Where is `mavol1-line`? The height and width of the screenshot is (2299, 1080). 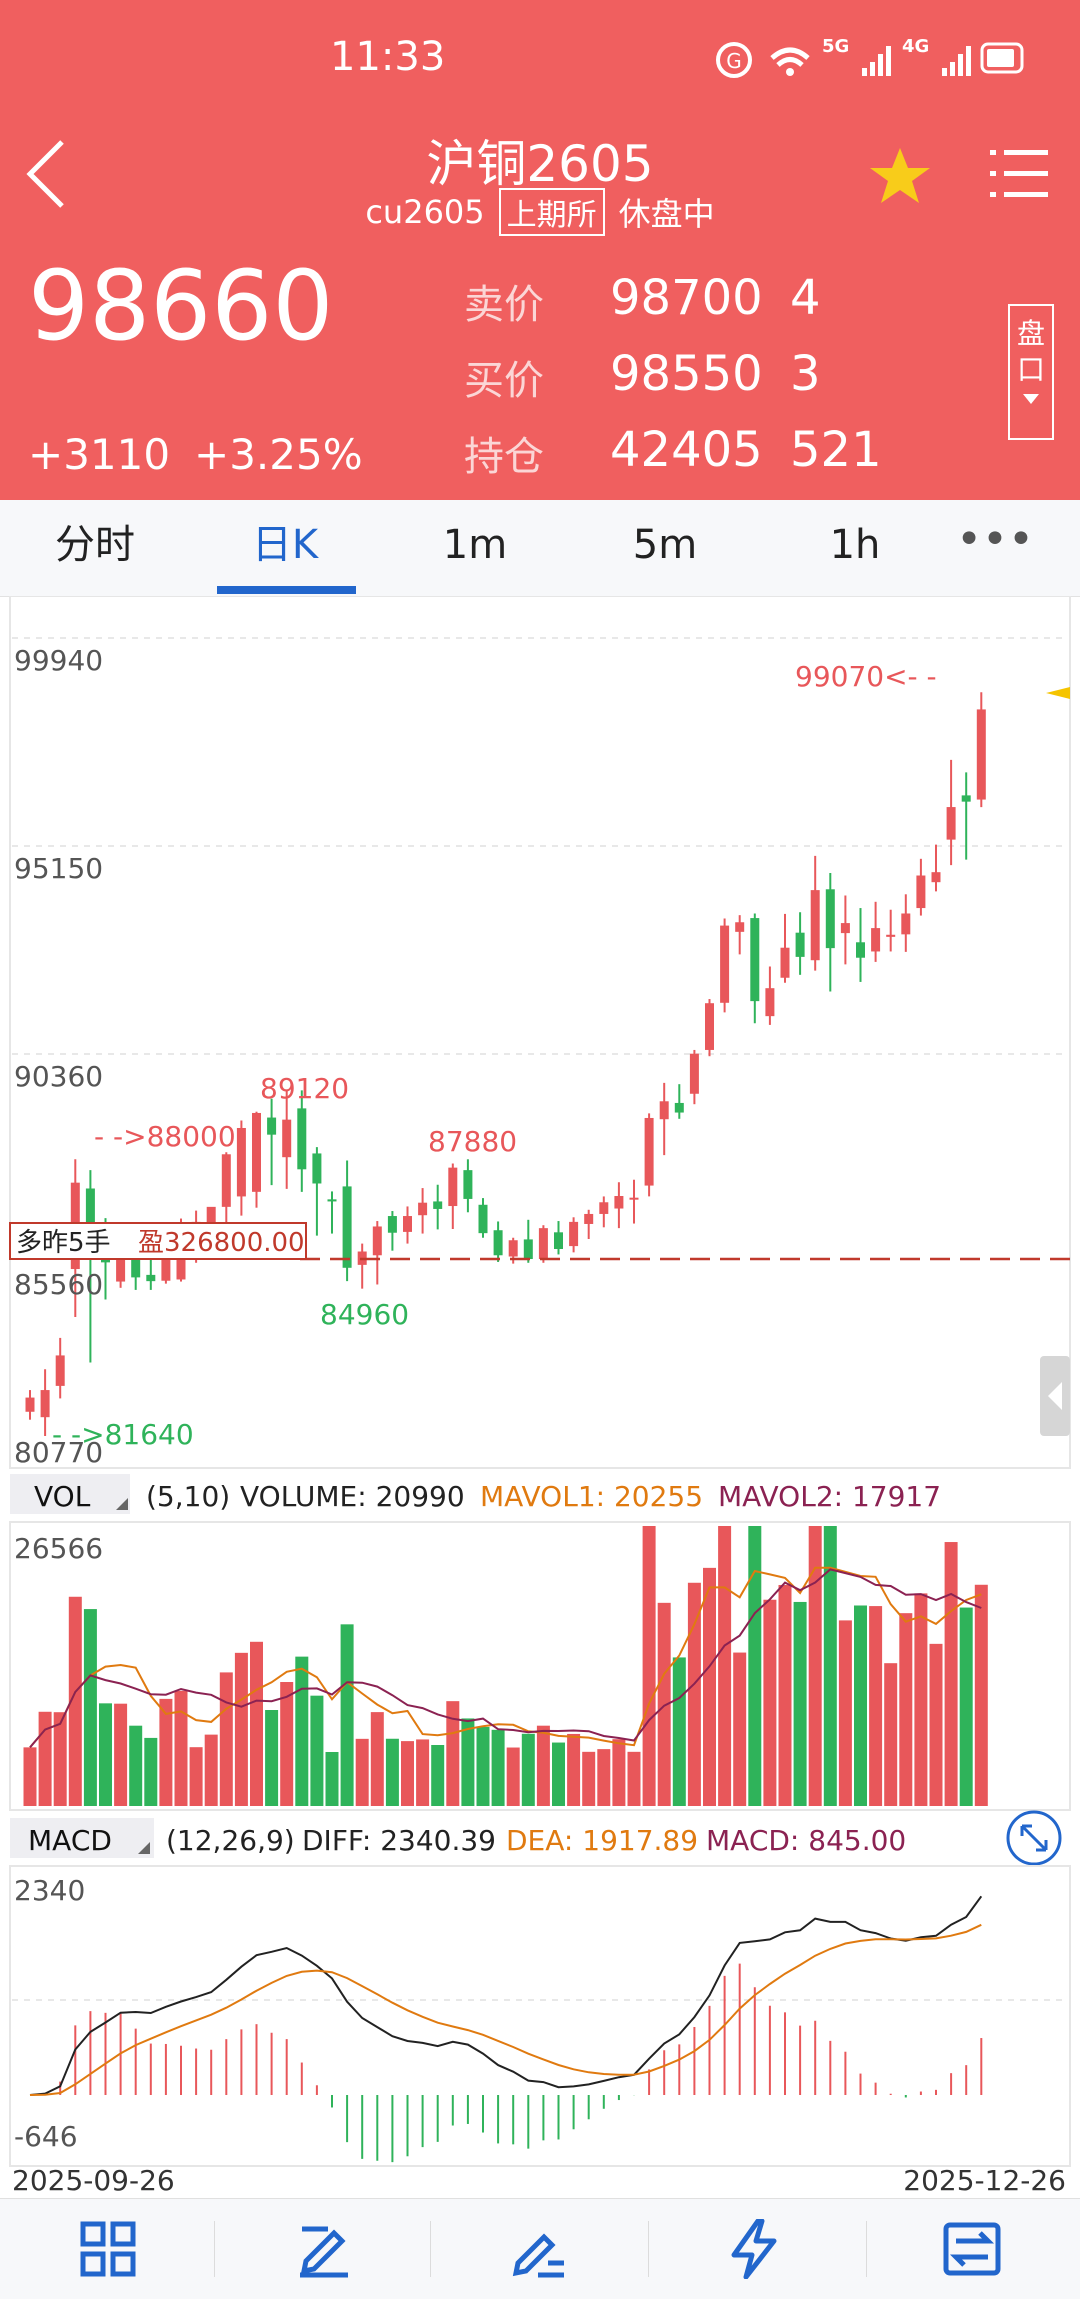
mavol1-line is located at coordinates (505, 1657).